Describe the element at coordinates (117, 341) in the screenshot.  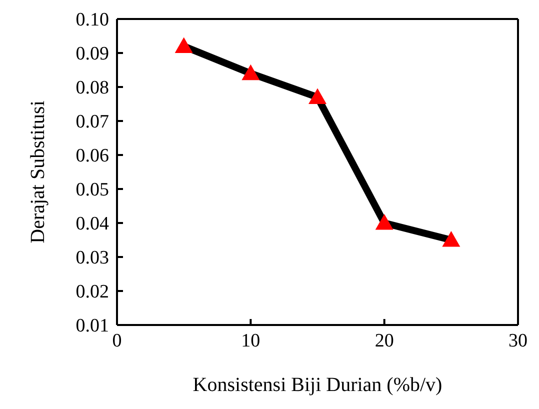
I see `x-tick-label: 0` at that location.